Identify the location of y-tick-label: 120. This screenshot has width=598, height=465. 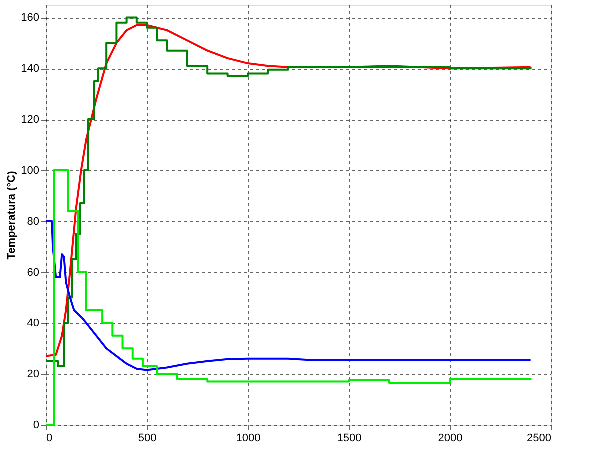
(30, 120).